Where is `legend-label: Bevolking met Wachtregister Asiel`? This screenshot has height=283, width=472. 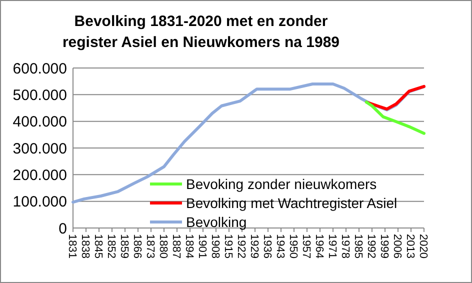
legend-label: Bevolking met Wachtregister Asiel is located at coordinates (292, 202).